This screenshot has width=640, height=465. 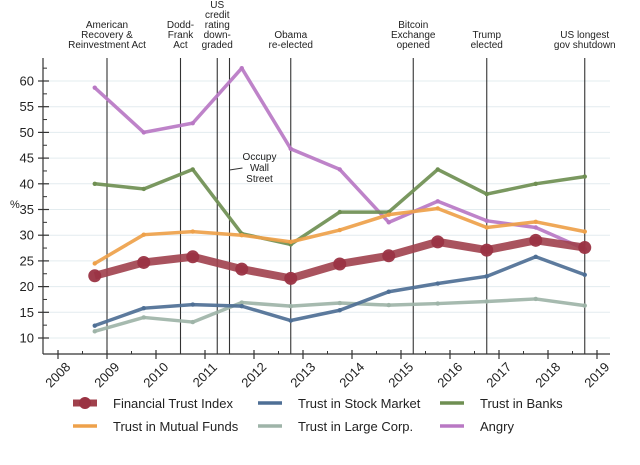 I want to click on x-tick-label: 2012, so click(x=253, y=374).